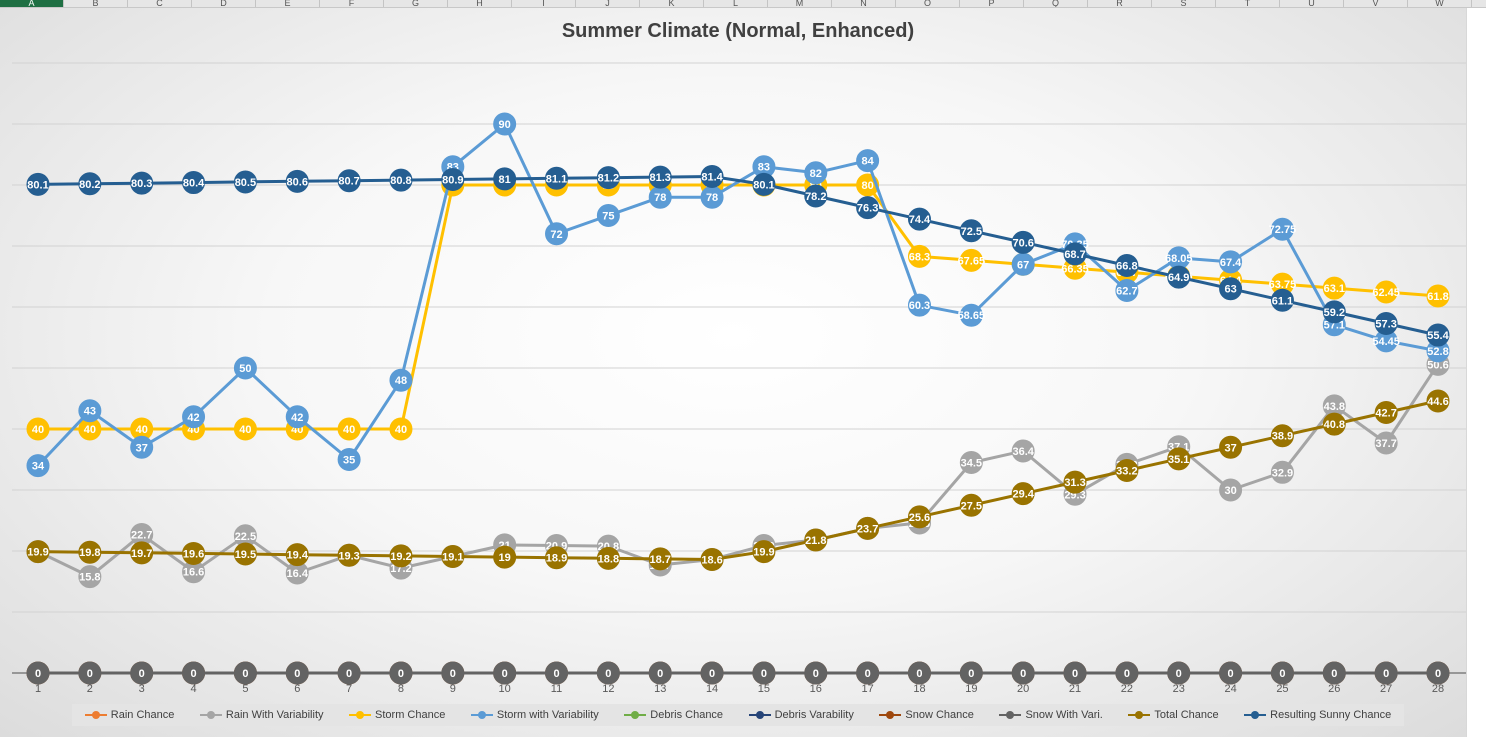  I want to click on x-tick-label: 18, so click(919, 689).